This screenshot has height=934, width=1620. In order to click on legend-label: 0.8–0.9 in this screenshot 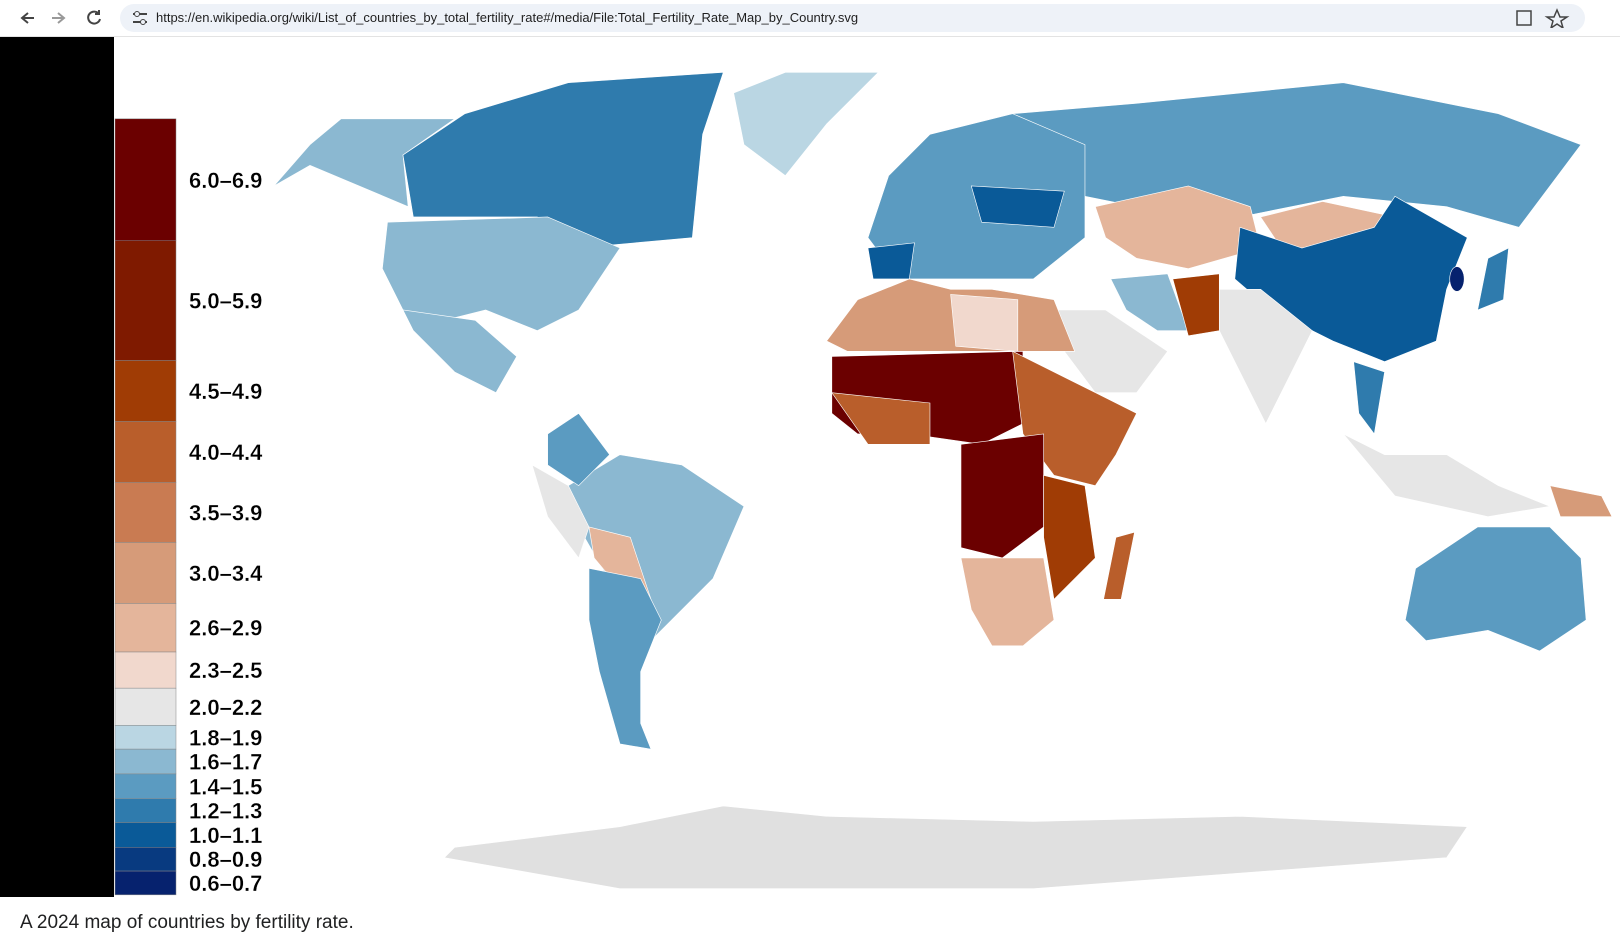, I will do `click(225, 859)`.